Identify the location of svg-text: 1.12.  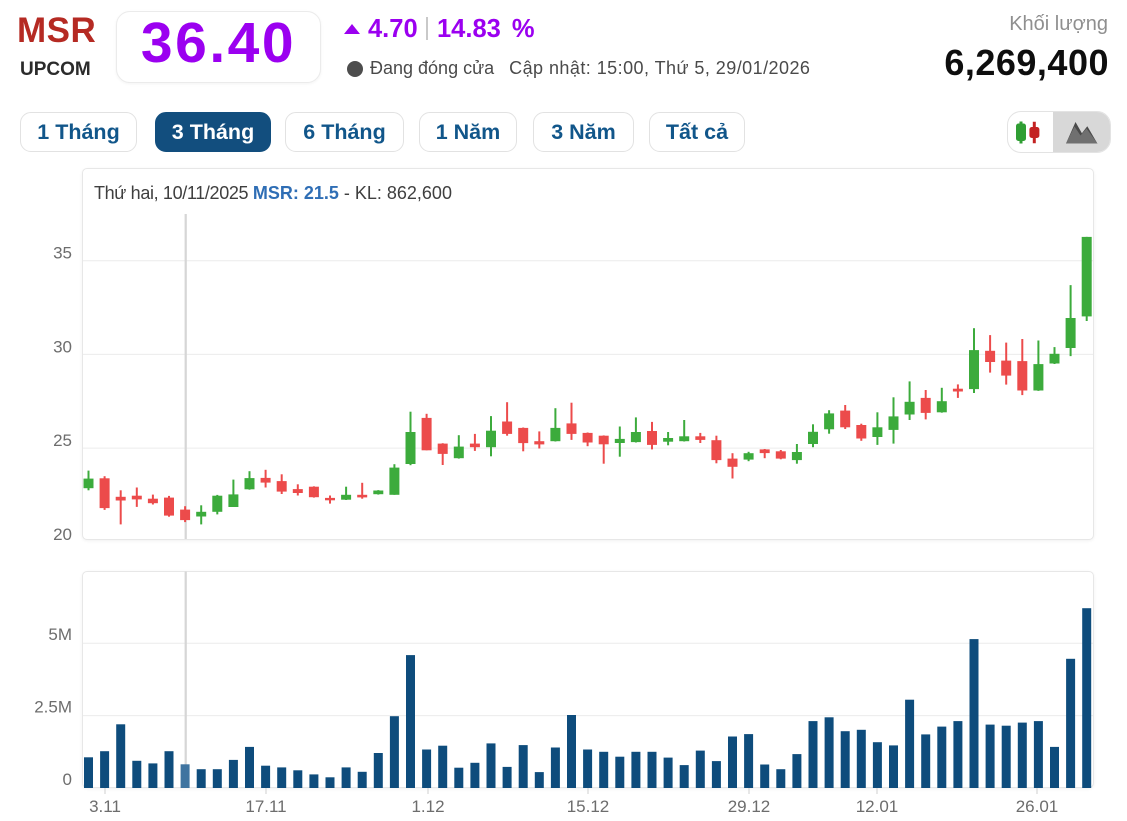
(427, 806).